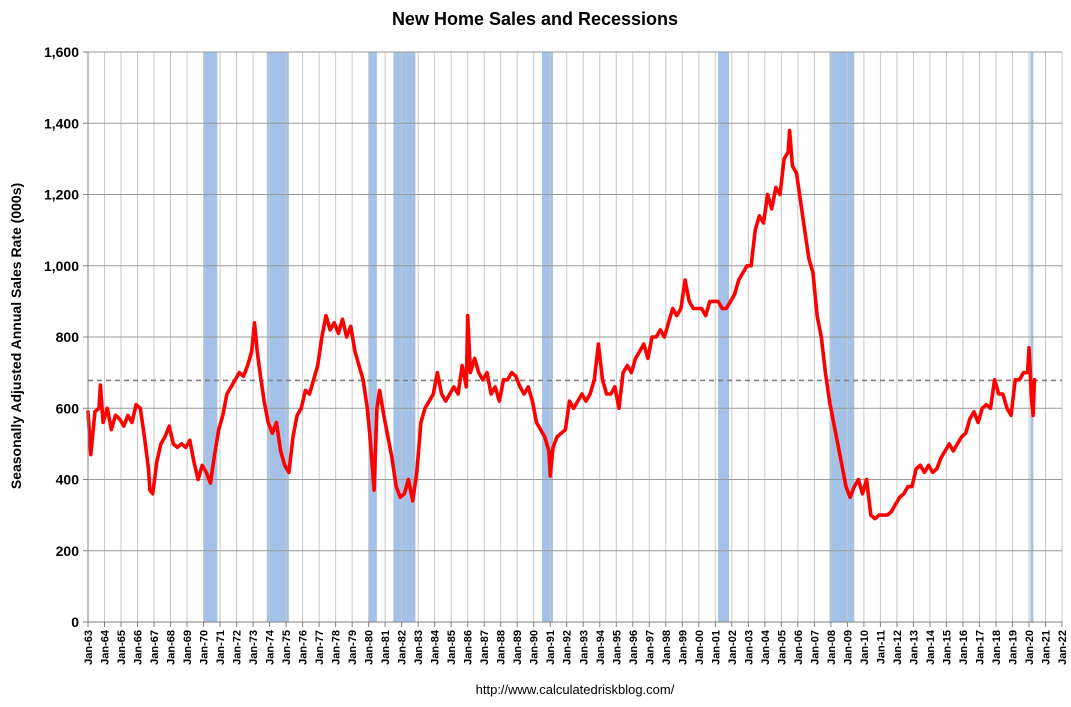  What do you see at coordinates (881, 647) in the screenshot?
I see `x-tick-label-Jan-11: Jan-11` at bounding box center [881, 647].